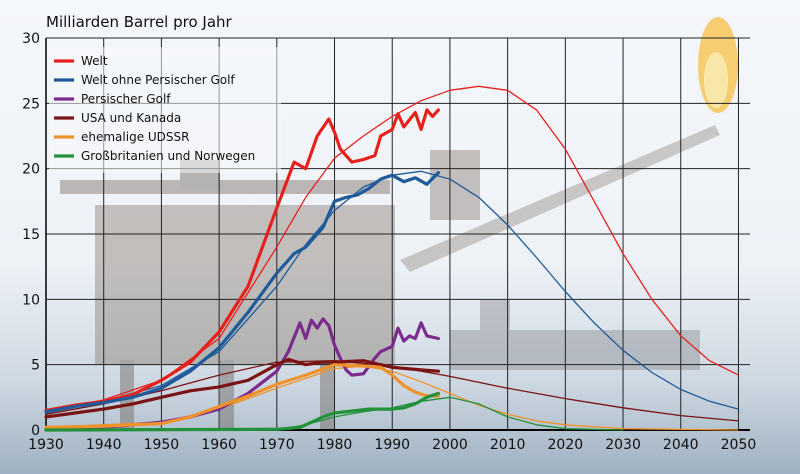 This screenshot has height=474, width=800. I want to click on y-tick-label: 0, so click(35, 431).